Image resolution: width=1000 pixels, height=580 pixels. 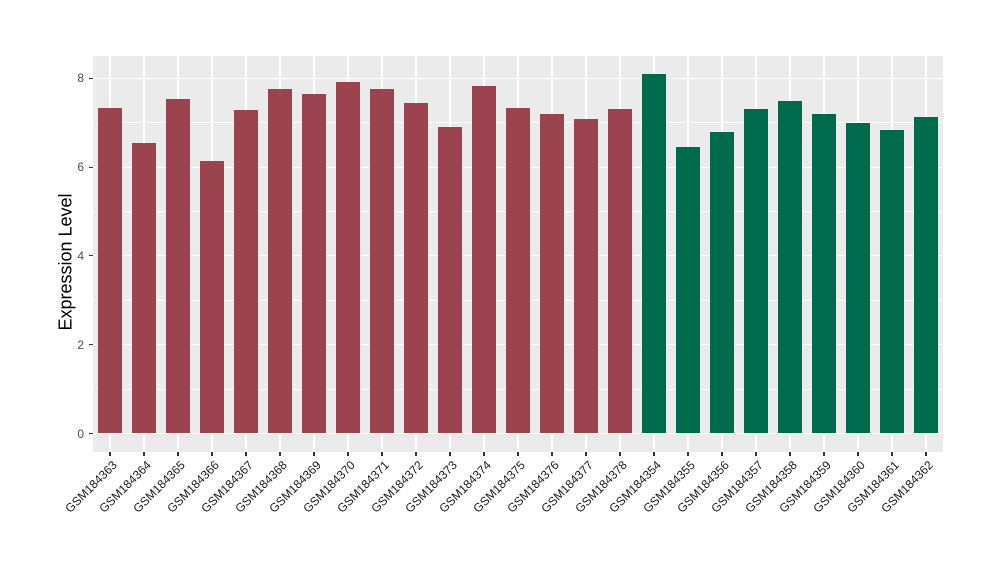 What do you see at coordinates (80, 344) in the screenshot?
I see `y-tick-label: 2` at bounding box center [80, 344].